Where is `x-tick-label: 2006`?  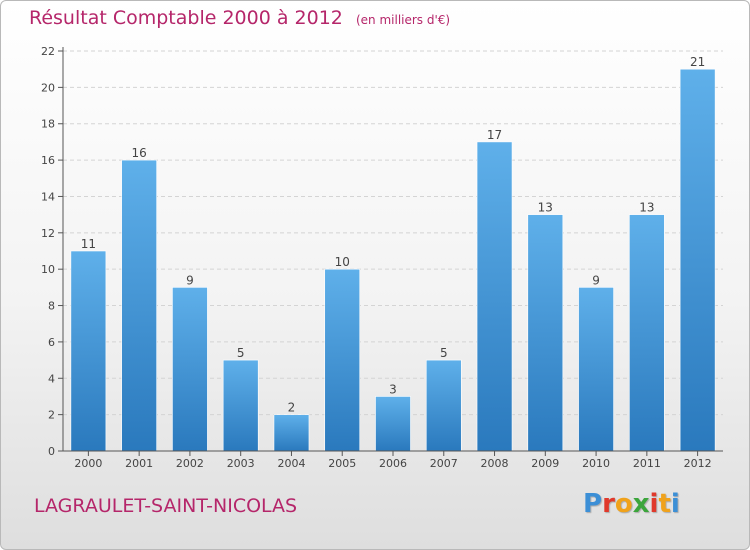 x-tick-label: 2006 is located at coordinates (393, 463).